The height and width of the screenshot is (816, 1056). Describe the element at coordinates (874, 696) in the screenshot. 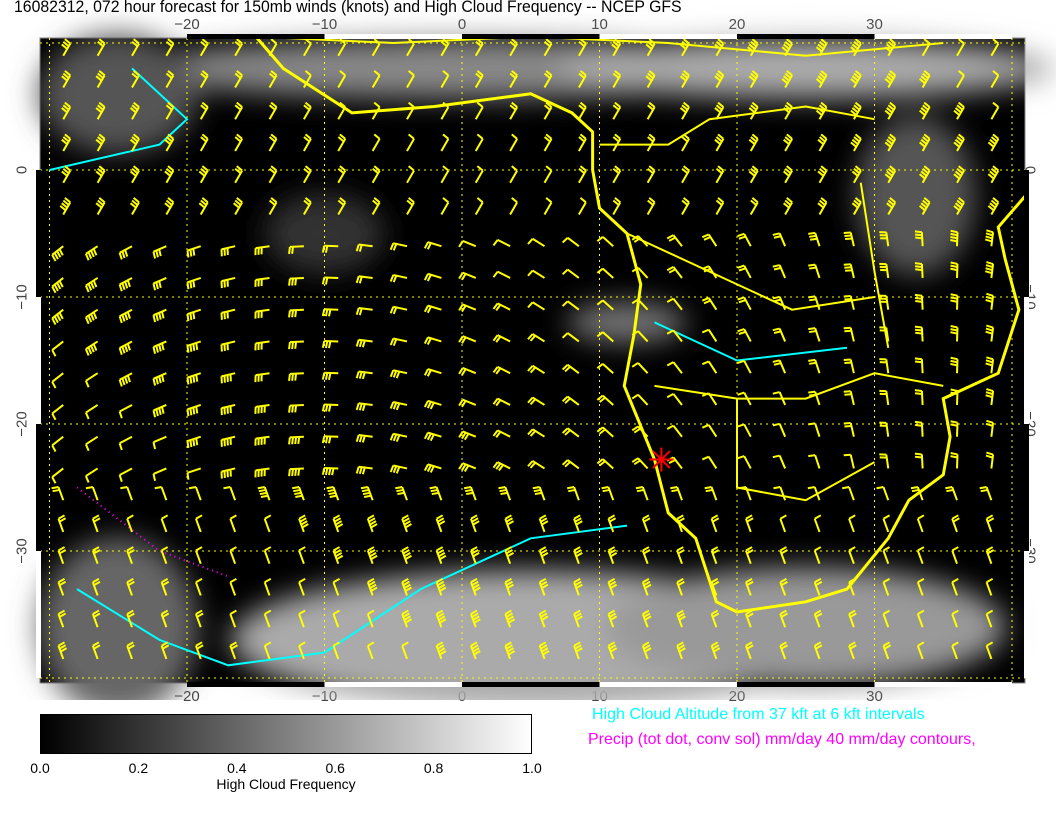

I see `lon-tick-label: 30` at that location.